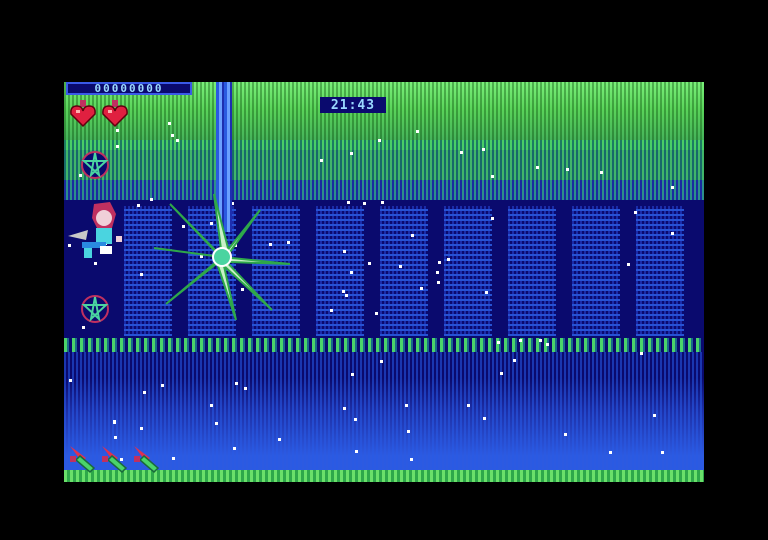 The width and height of the screenshot is (768, 540). Describe the element at coordinates (129, 88) in the screenshot. I see `score-counter: 00000000` at that location.